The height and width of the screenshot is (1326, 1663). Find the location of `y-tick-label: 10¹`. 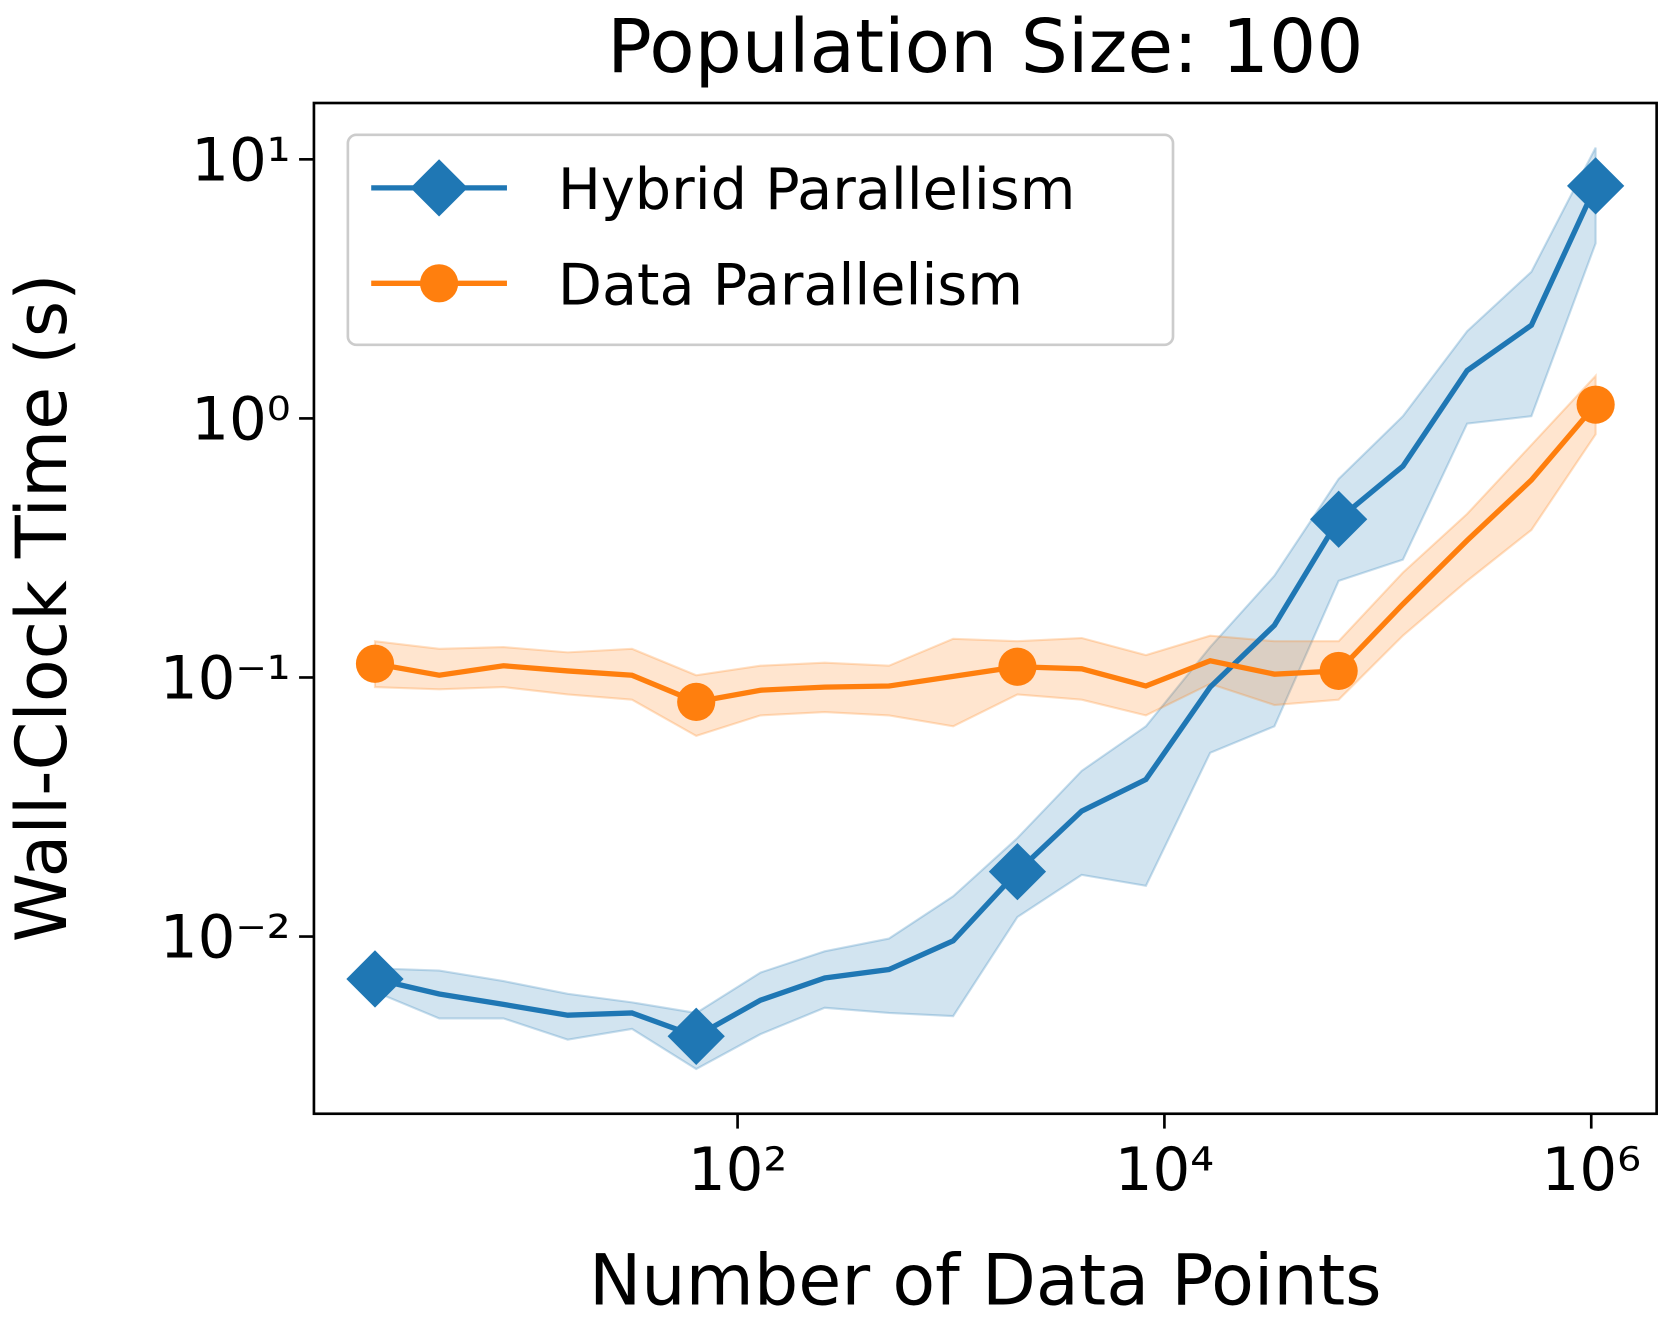

y-tick-label: 10¹ is located at coordinates (240, 161).